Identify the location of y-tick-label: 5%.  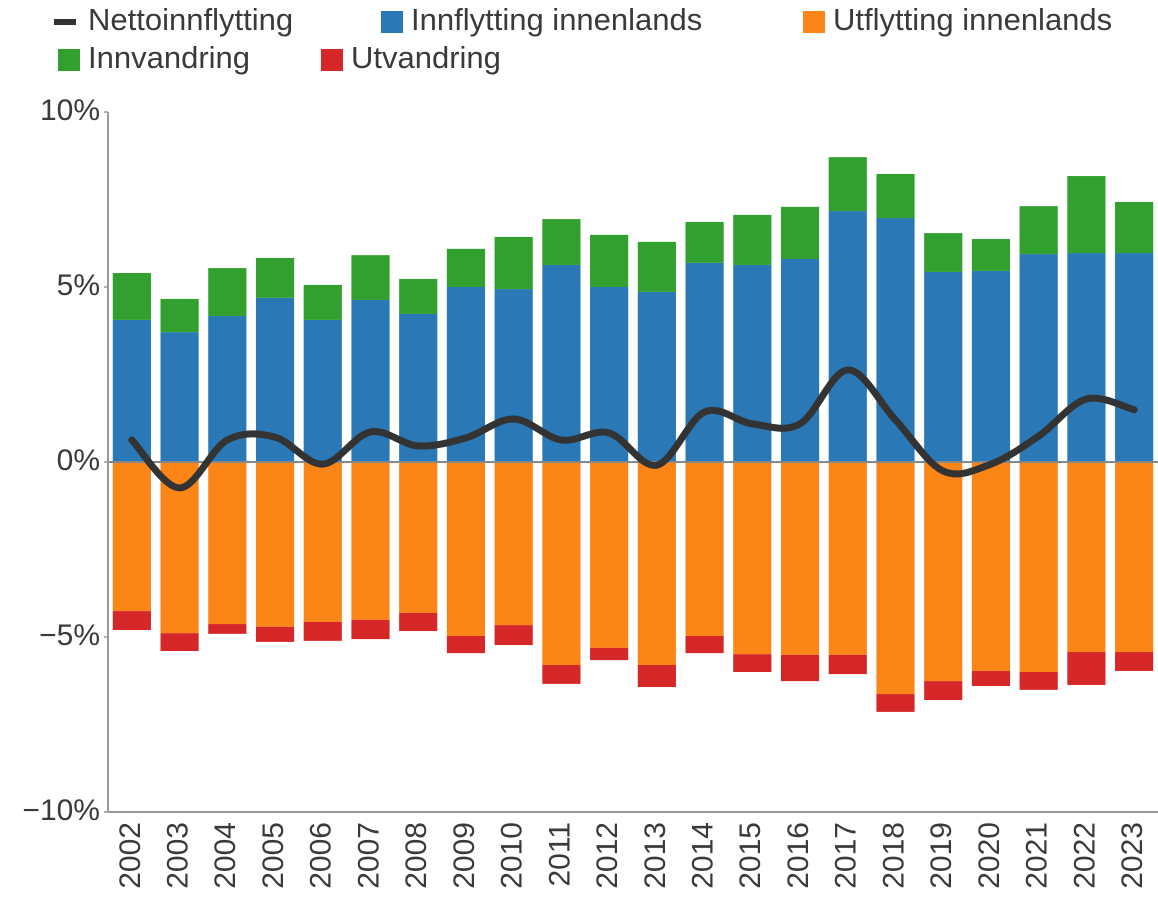
(78, 285).